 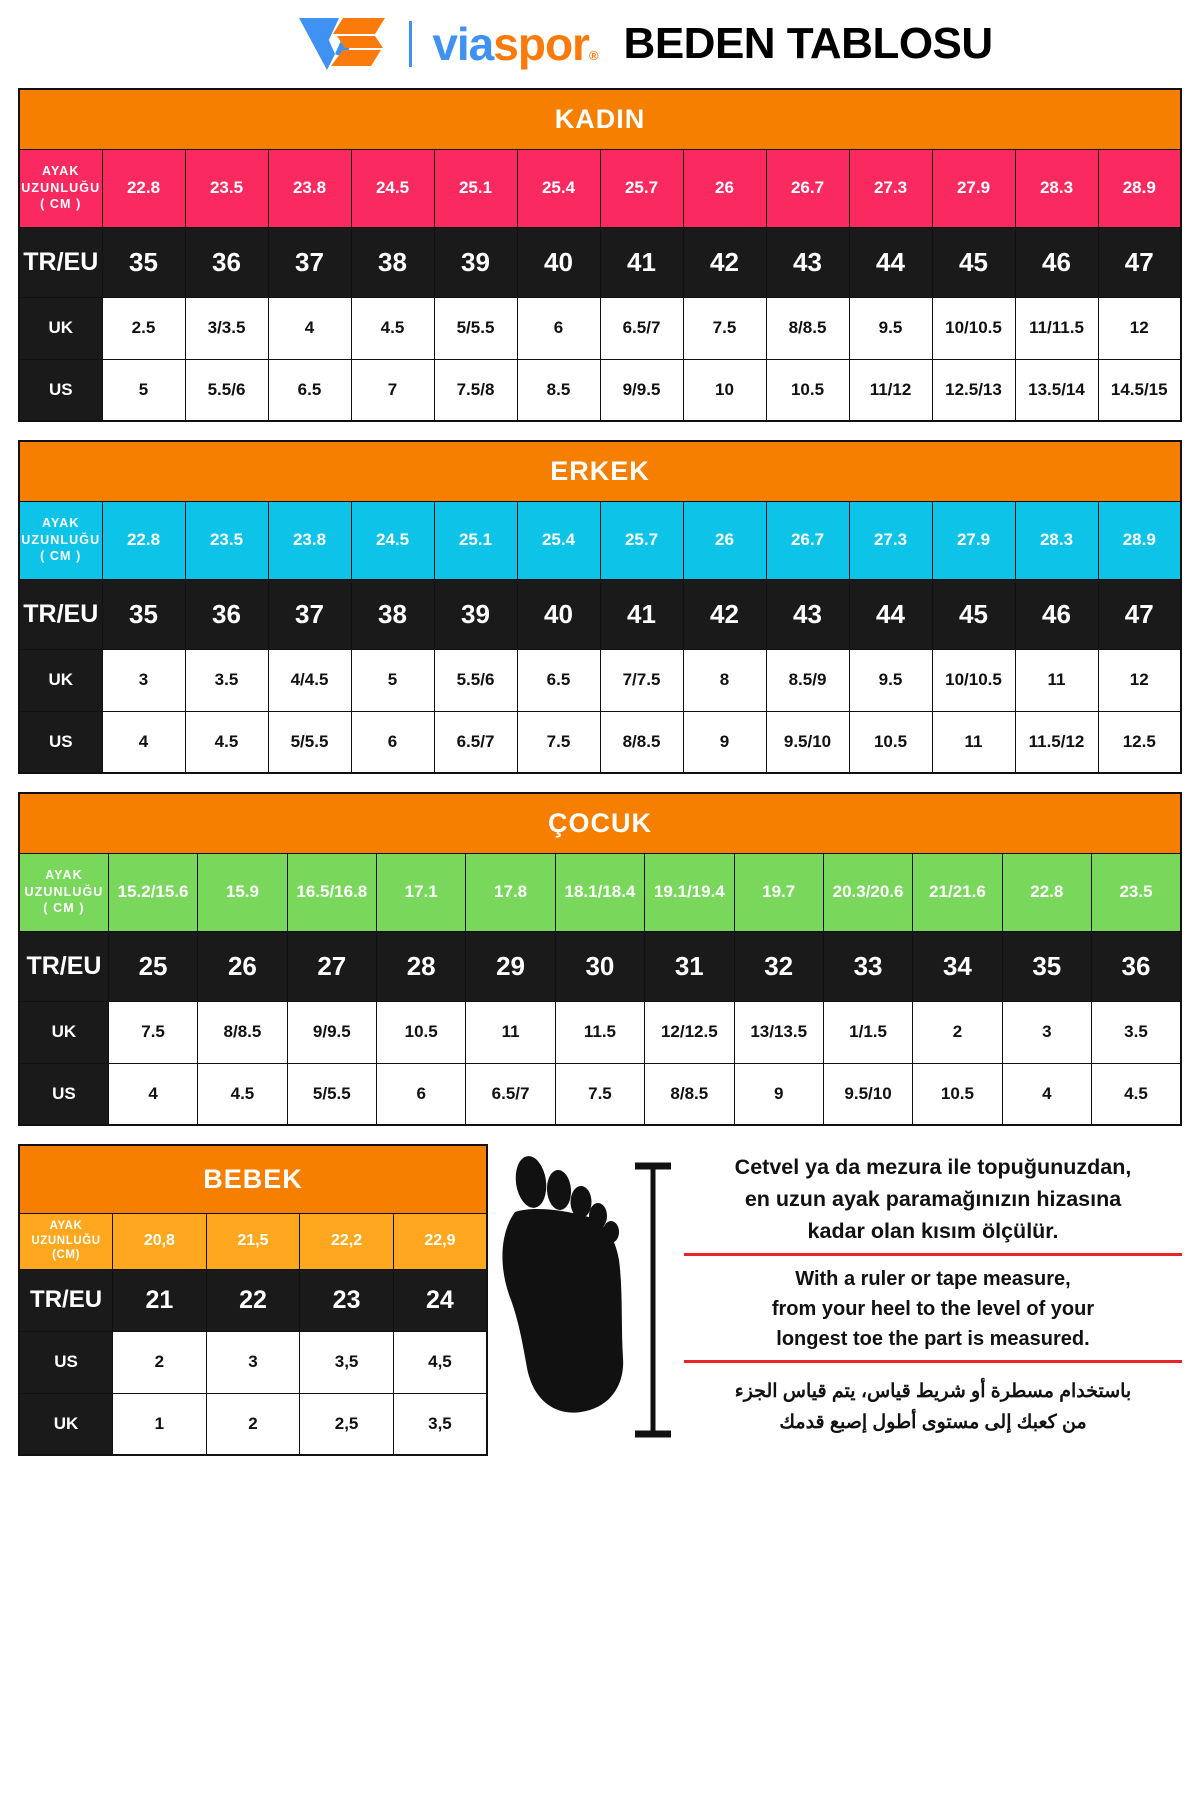 I want to click on cell-us: 9/9.5, so click(x=641, y=390).